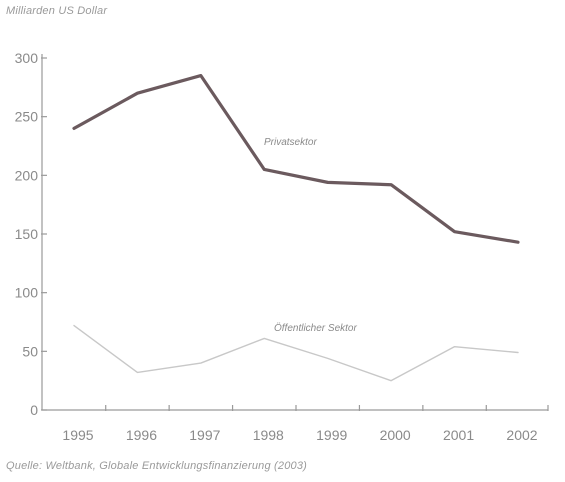 Image resolution: width=565 pixels, height=482 pixels. Describe the element at coordinates (268, 435) in the screenshot. I see `x-tick-label: 1998` at that location.